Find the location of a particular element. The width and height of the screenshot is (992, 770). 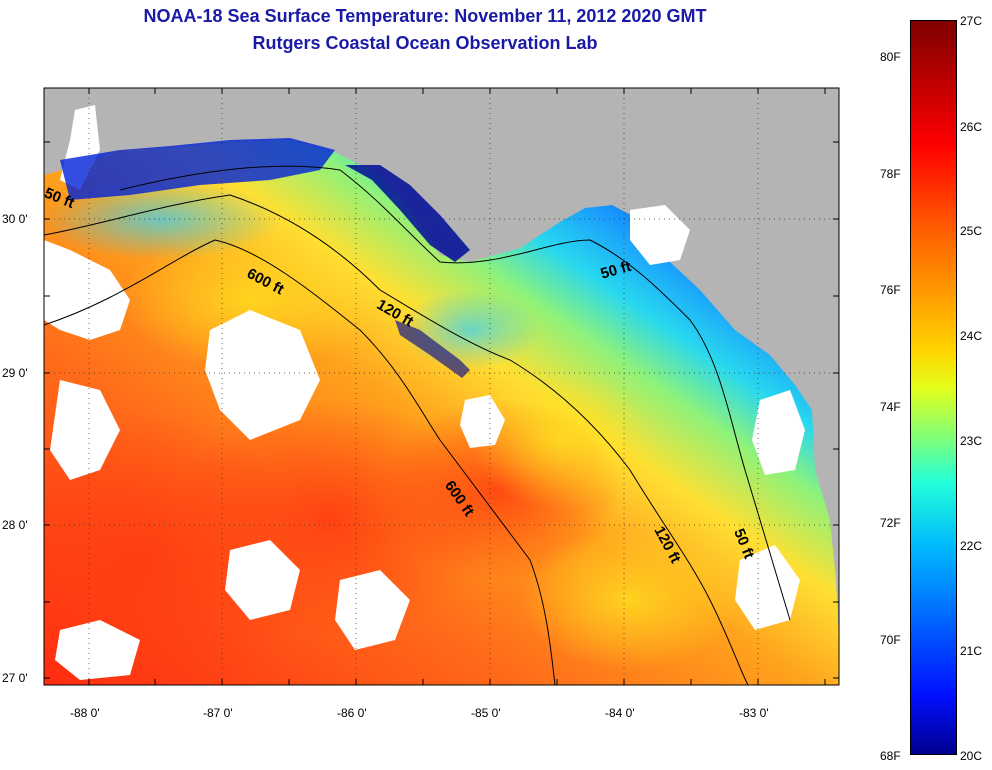

lon-label-84: -84 0' is located at coordinates (620, 713).